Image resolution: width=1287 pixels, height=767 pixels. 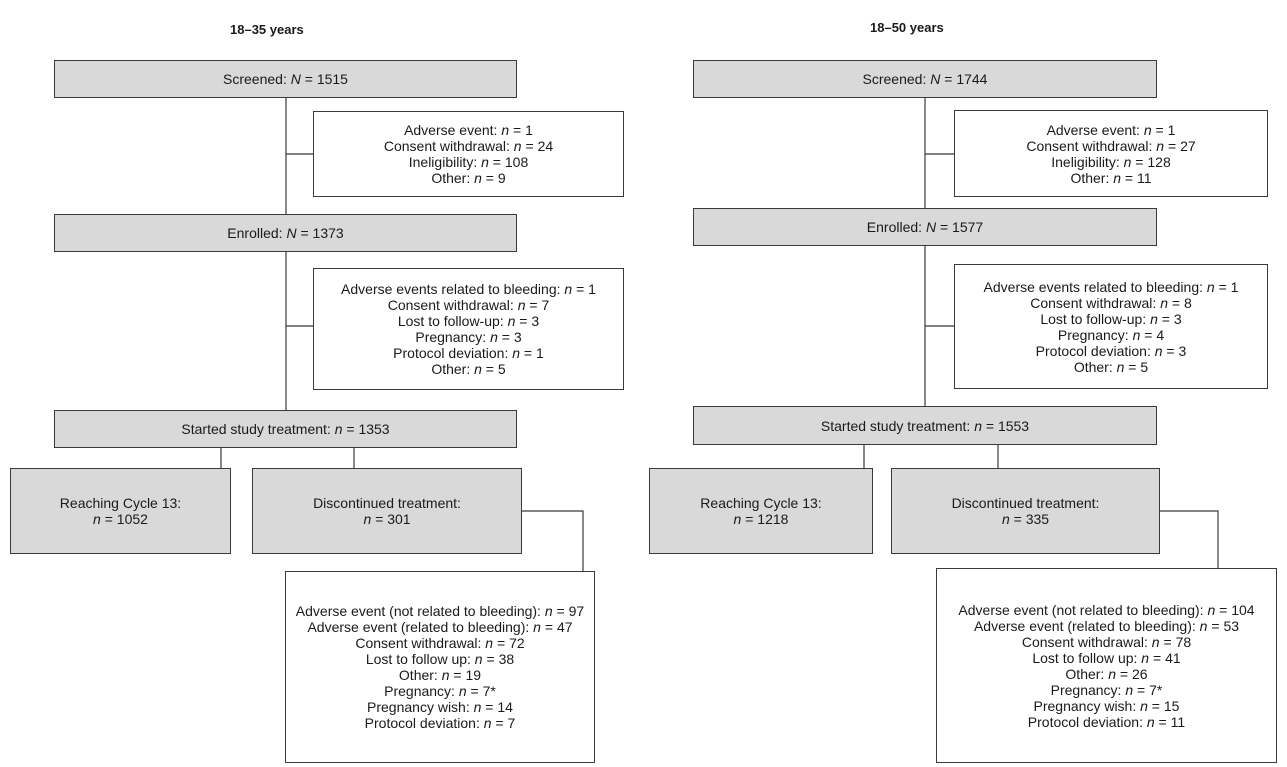 I want to click on list-item: Other: n = 11, so click(x=1111, y=177).